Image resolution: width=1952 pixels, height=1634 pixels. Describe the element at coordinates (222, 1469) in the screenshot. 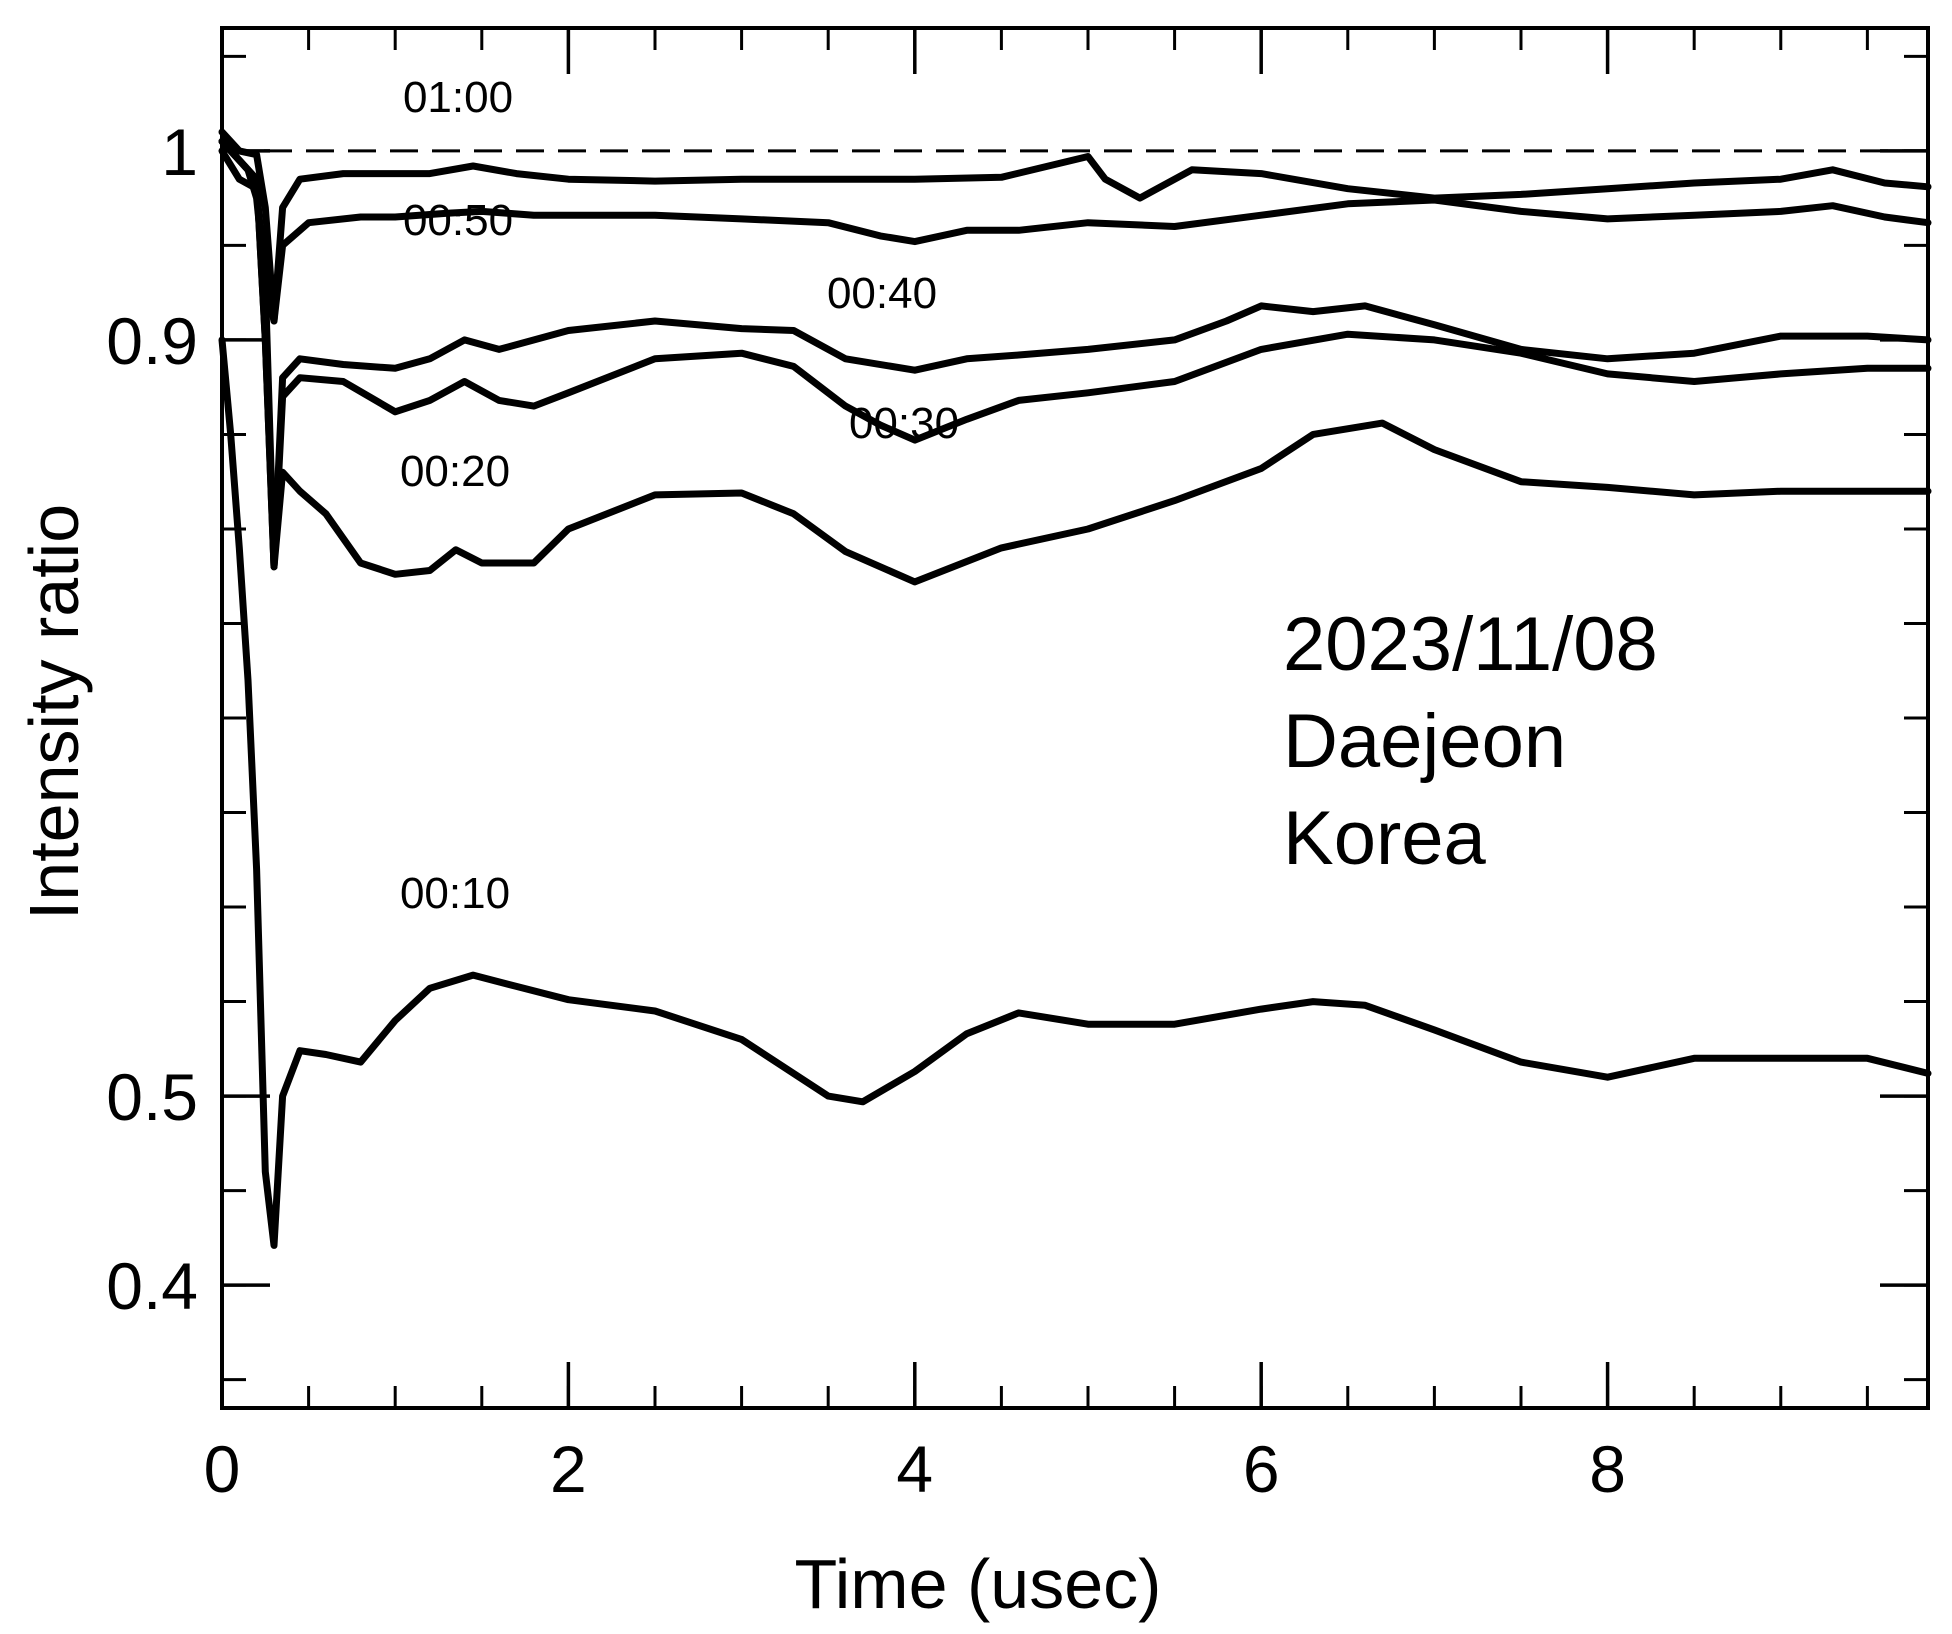

I see `x-tick-label: 0` at that location.